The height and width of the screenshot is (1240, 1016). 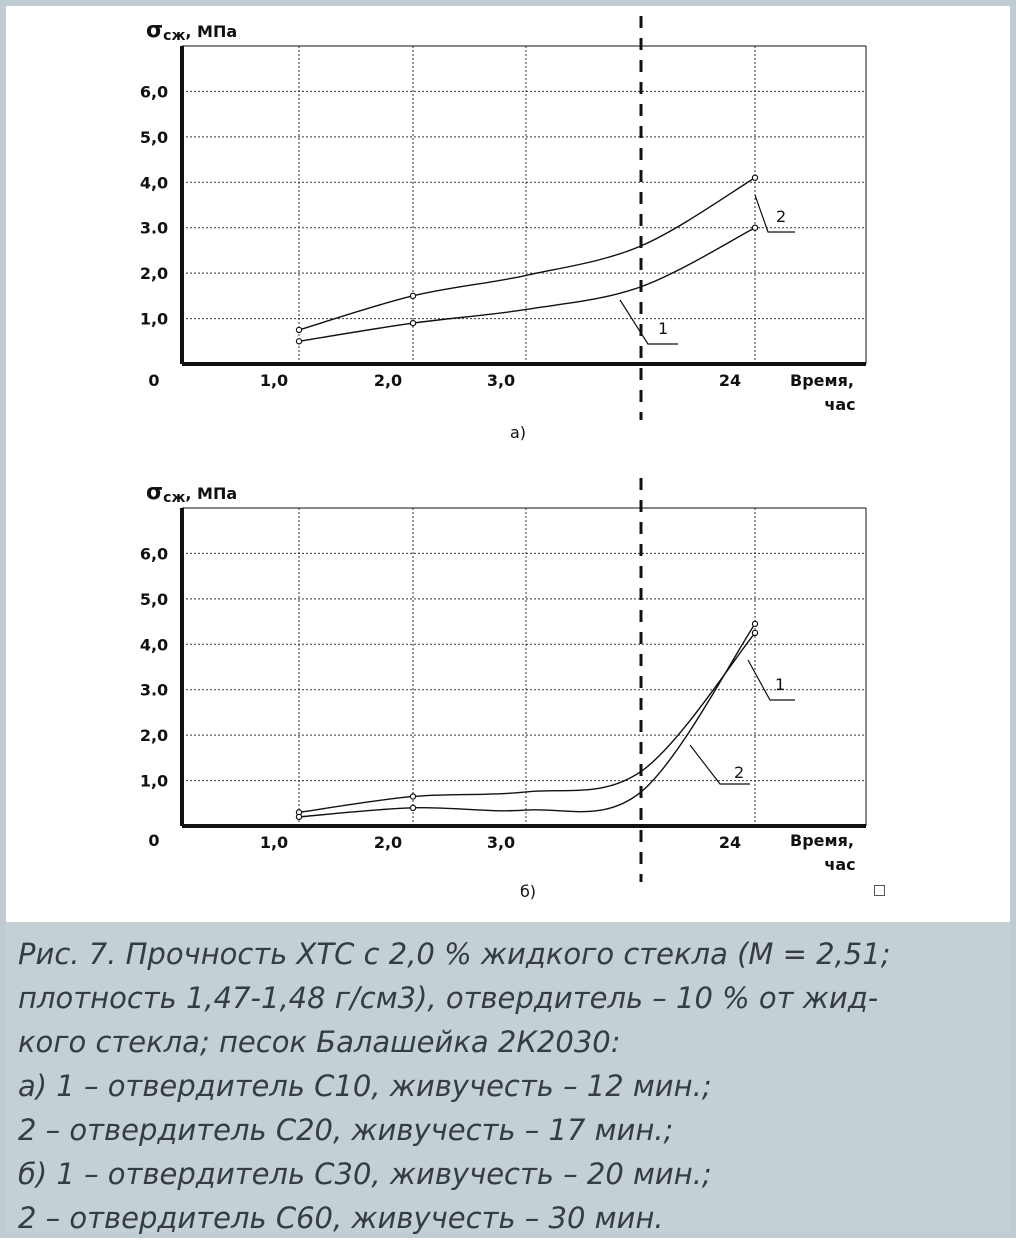 What do you see at coordinates (822, 380) in the screenshot?
I see `chart-a-xlabel-line1: Время,` at bounding box center [822, 380].